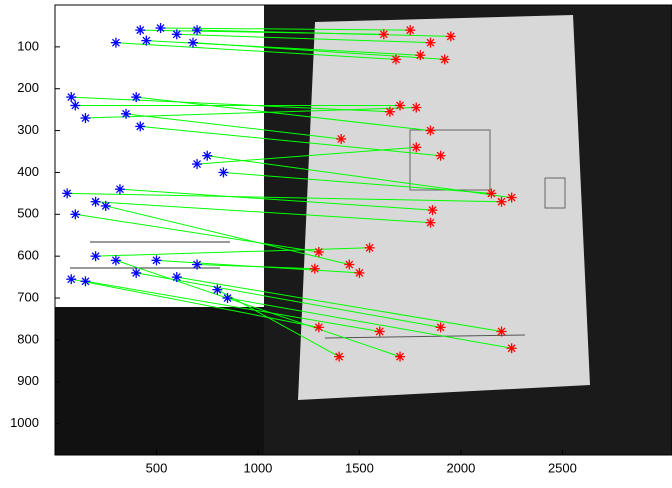 The width and height of the screenshot is (672, 488). Describe the element at coordinates (460, 467) in the screenshot. I see `x-tick-label: 2000` at that location.